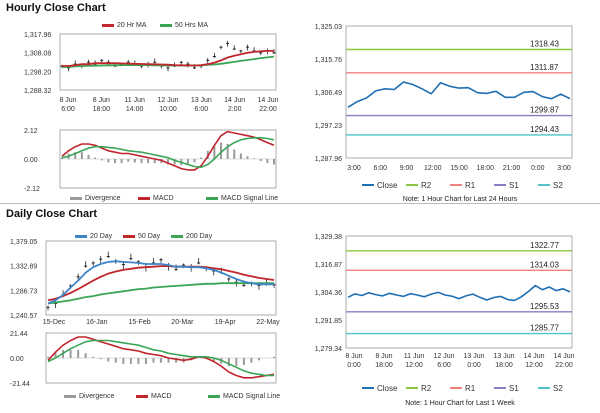  Describe the element at coordinates (444, 365) in the screenshot. I see `daily-pivot-xtick: 6:00` at that location.